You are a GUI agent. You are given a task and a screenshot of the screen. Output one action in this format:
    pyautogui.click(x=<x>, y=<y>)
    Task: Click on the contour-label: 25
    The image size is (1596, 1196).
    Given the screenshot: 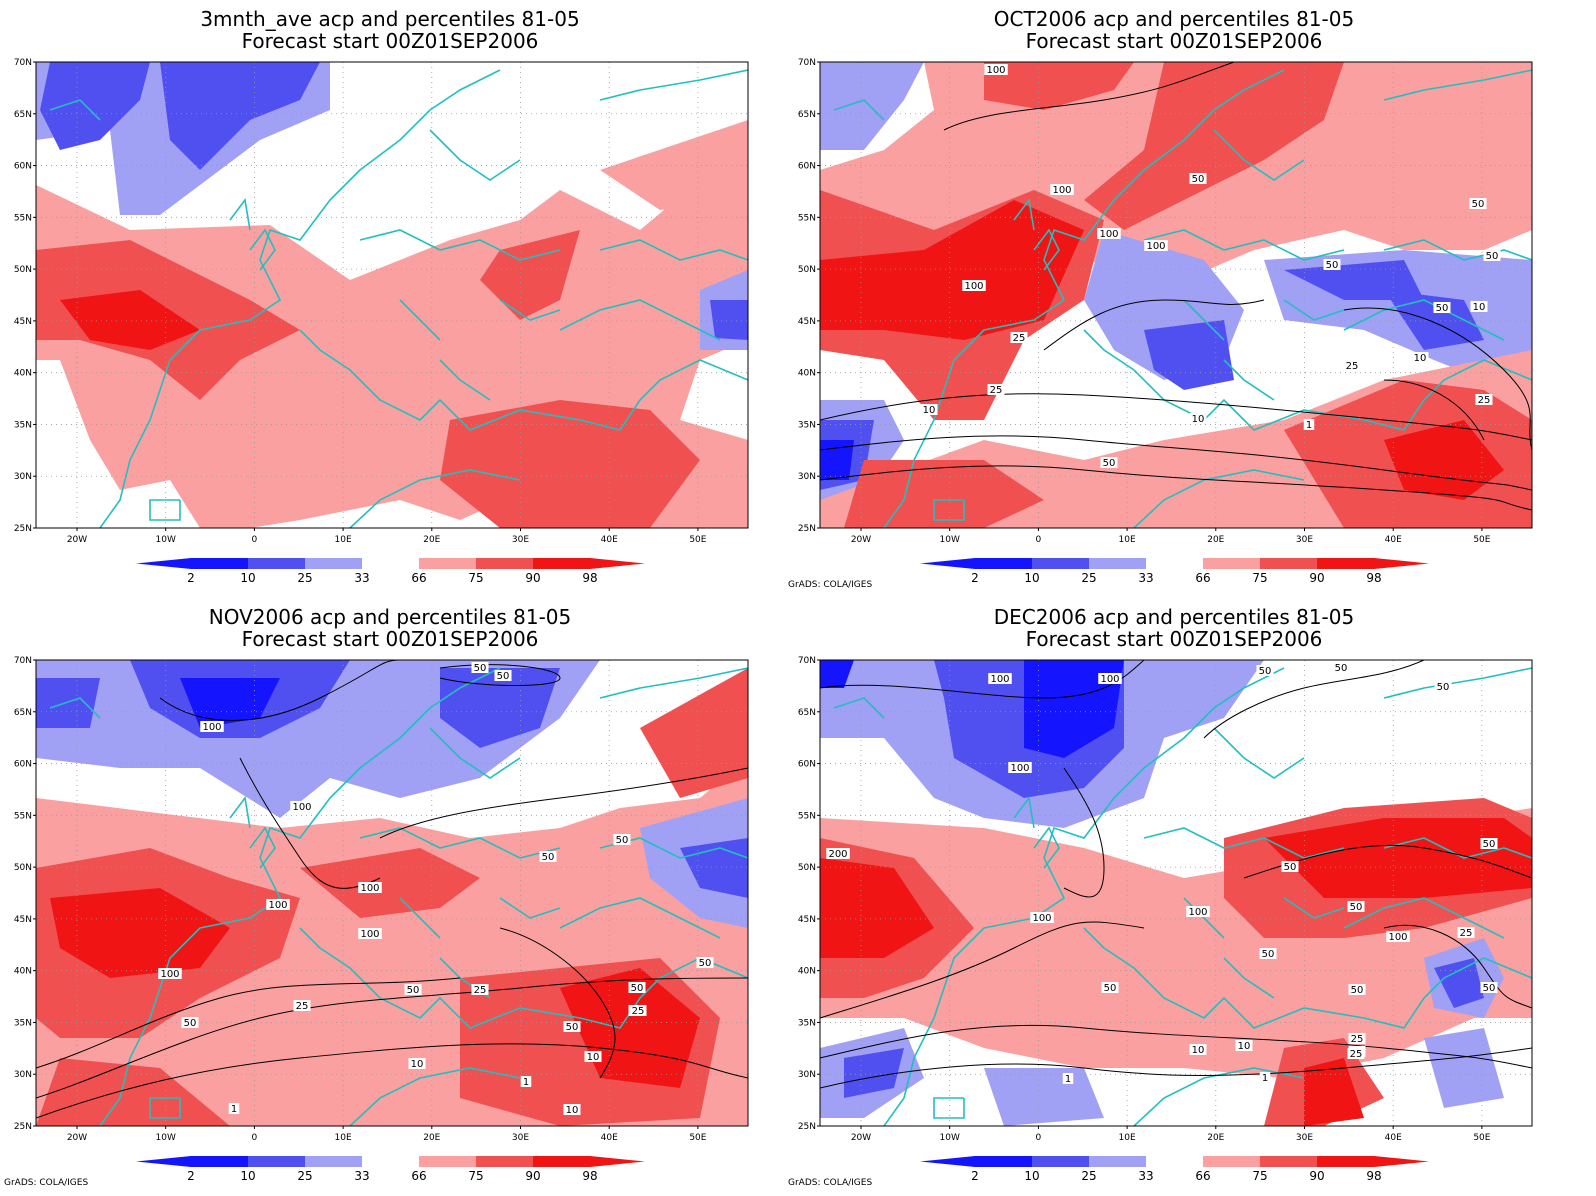 What is the action you would take?
    pyautogui.click(x=1352, y=366)
    